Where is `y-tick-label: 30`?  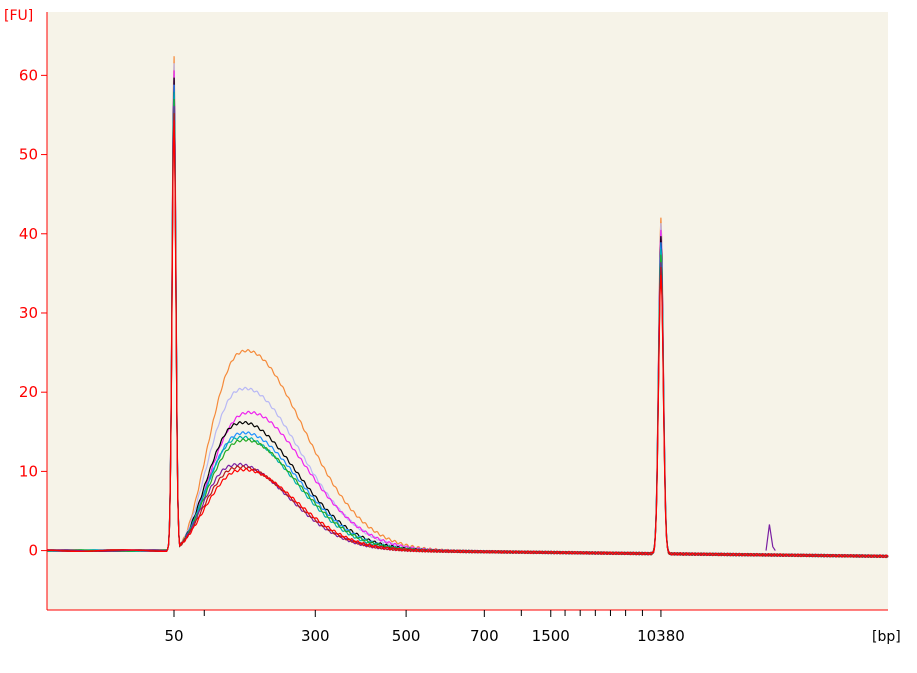 y-tick-label: 30 is located at coordinates (28, 313).